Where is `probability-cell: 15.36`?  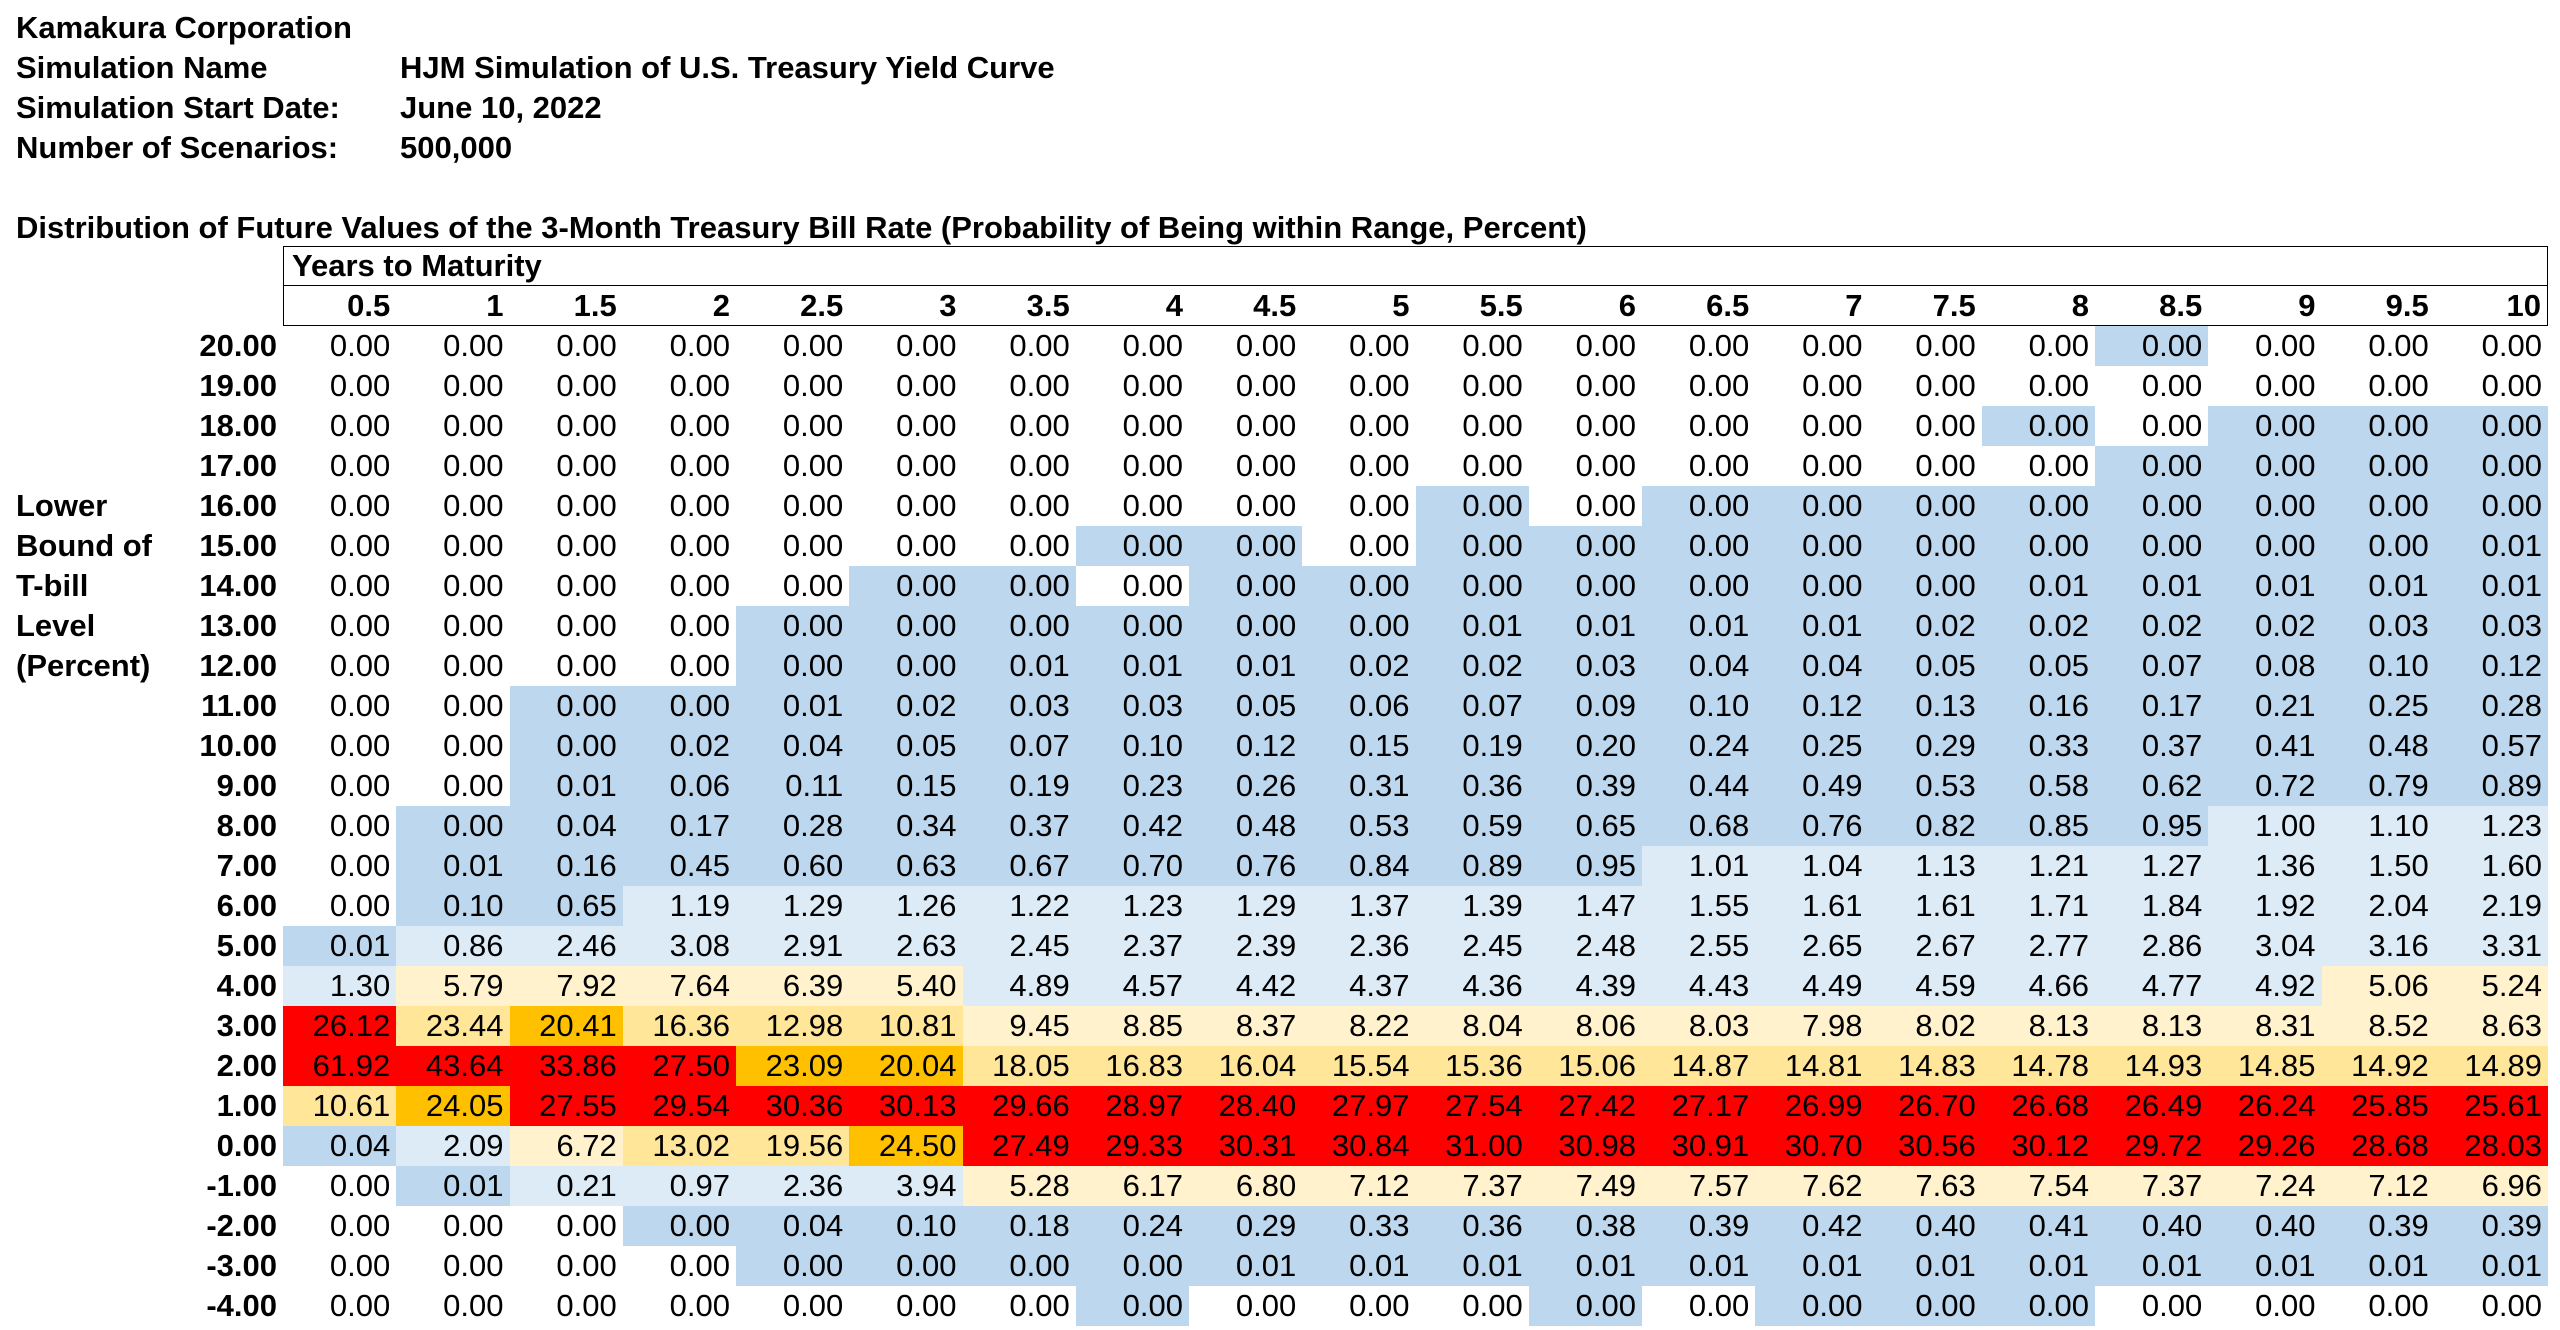
probability-cell: 15.36 is located at coordinates (1472, 1066).